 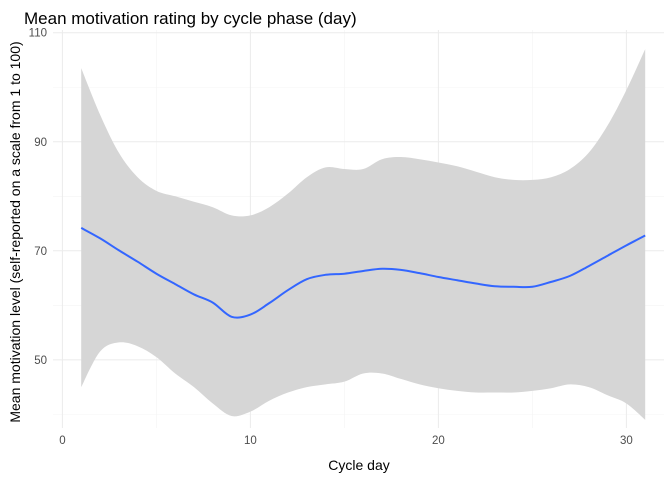 I want to click on x-tick-label: 0, so click(x=62, y=441).